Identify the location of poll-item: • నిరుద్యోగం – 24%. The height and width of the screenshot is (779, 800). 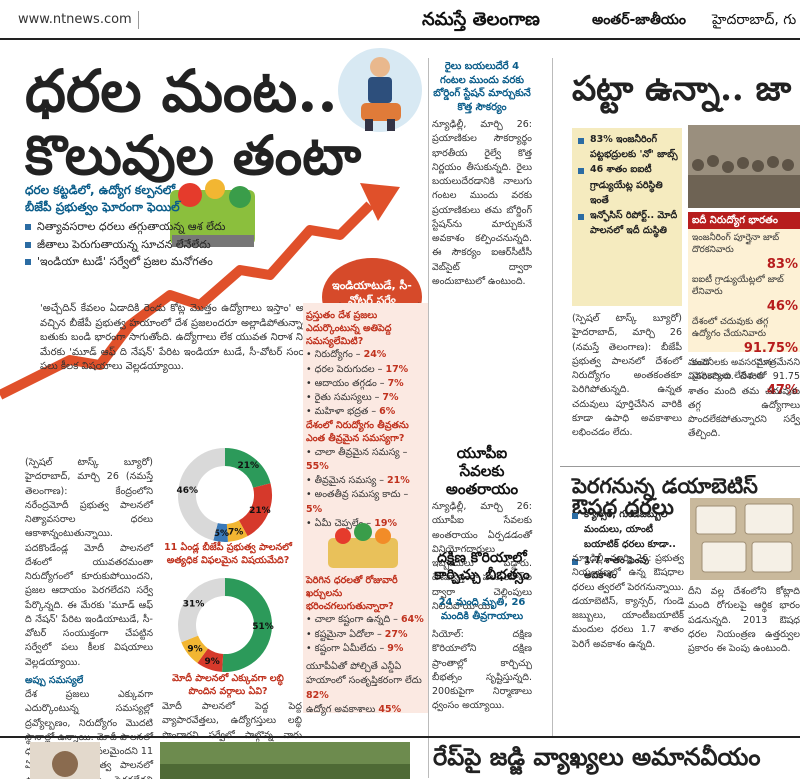
(365, 355).